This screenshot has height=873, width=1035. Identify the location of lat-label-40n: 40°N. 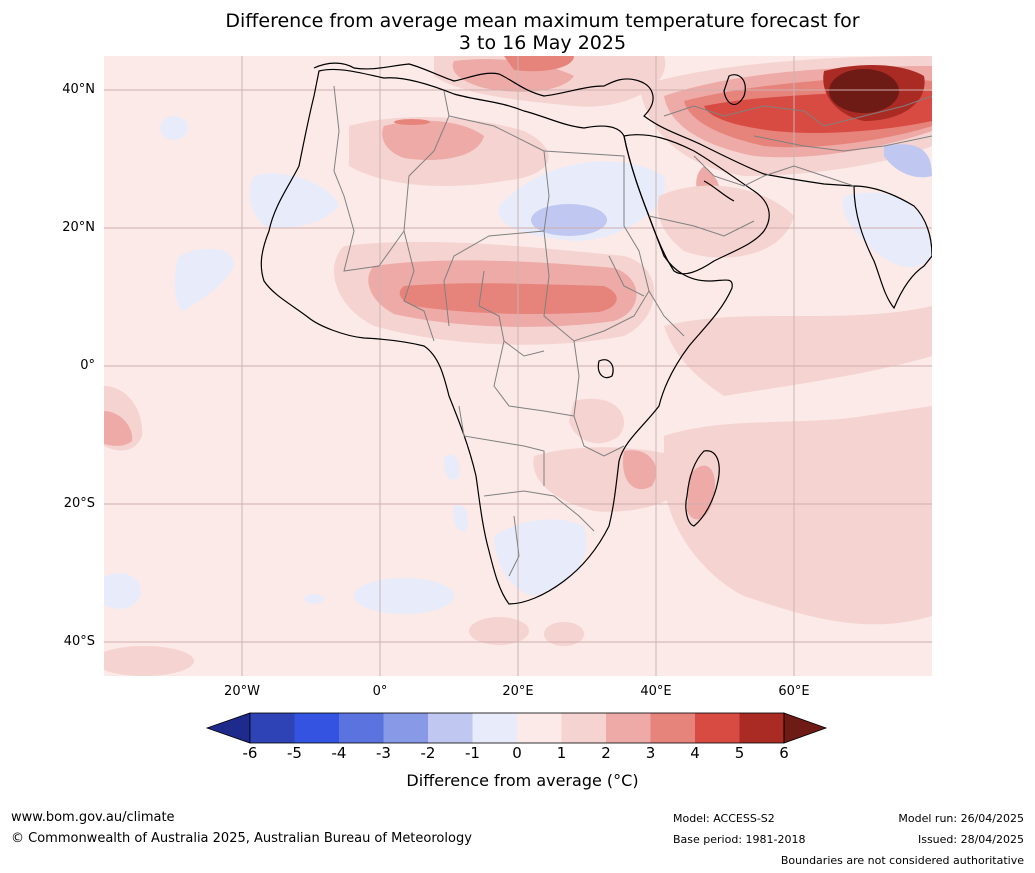
(78, 89).